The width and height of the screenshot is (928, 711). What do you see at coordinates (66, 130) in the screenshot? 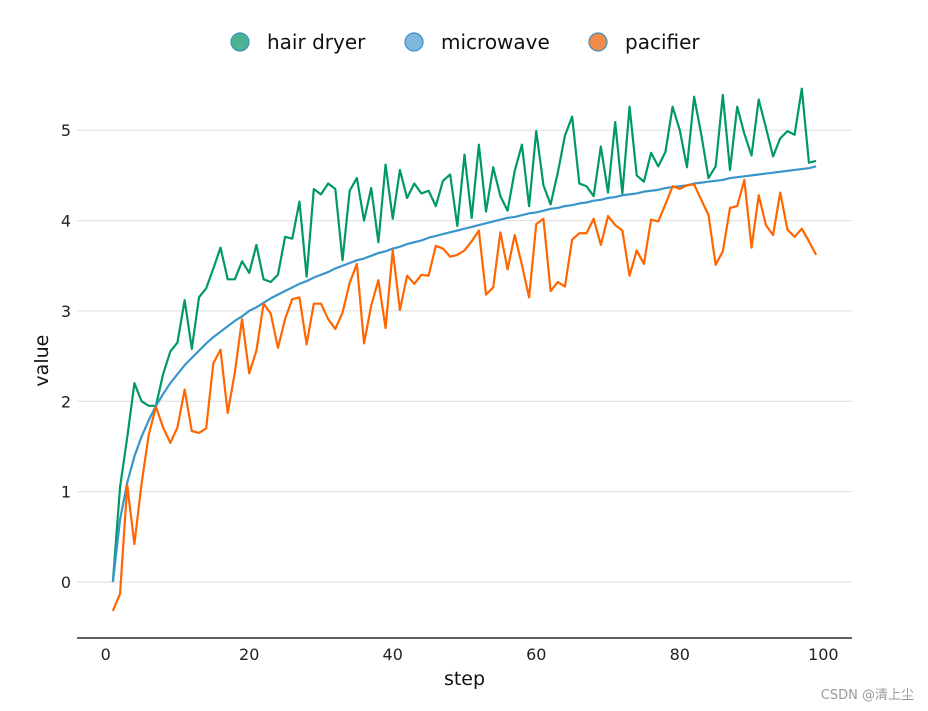
I see `y-tick-label: 5` at bounding box center [66, 130].